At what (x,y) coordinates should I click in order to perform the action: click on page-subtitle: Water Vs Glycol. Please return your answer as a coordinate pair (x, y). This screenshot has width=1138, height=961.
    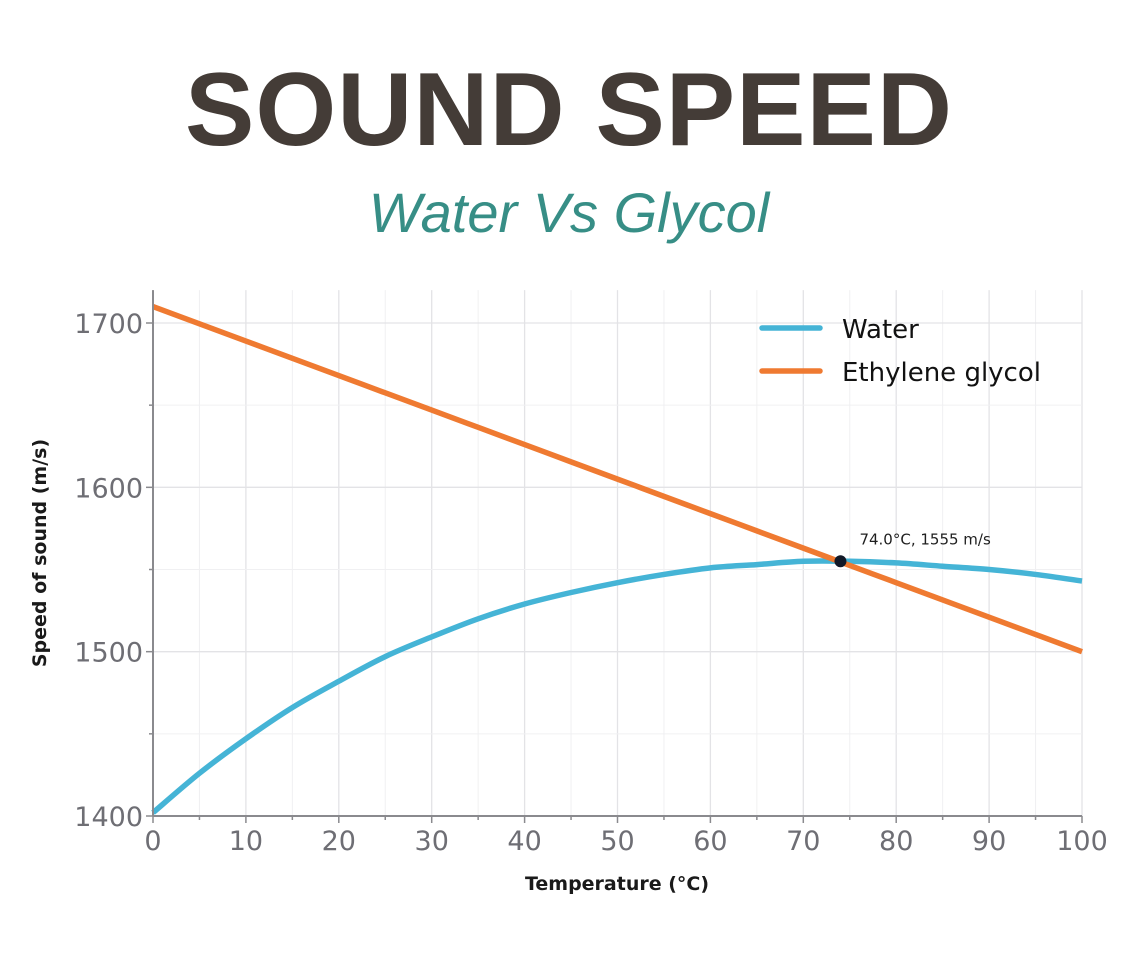
    Looking at the image, I should click on (569, 212).